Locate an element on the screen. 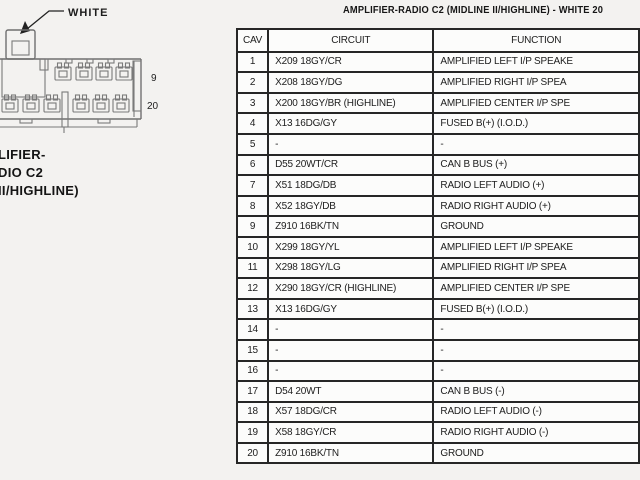 The image size is (640, 480). table-row: 7 X51 18DG/DB RADIO LEFT AUDIO (+) is located at coordinates (437, 185).